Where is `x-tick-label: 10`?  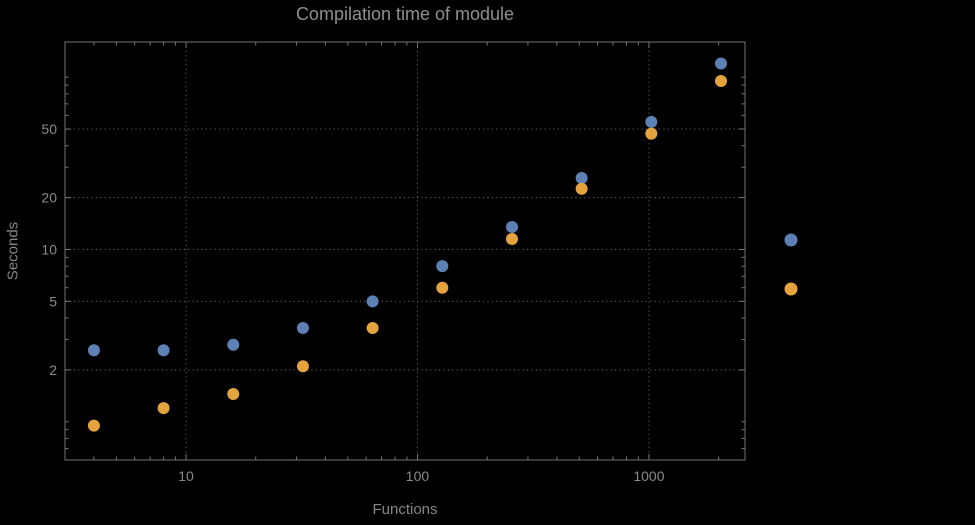 x-tick-label: 10 is located at coordinates (186, 476).